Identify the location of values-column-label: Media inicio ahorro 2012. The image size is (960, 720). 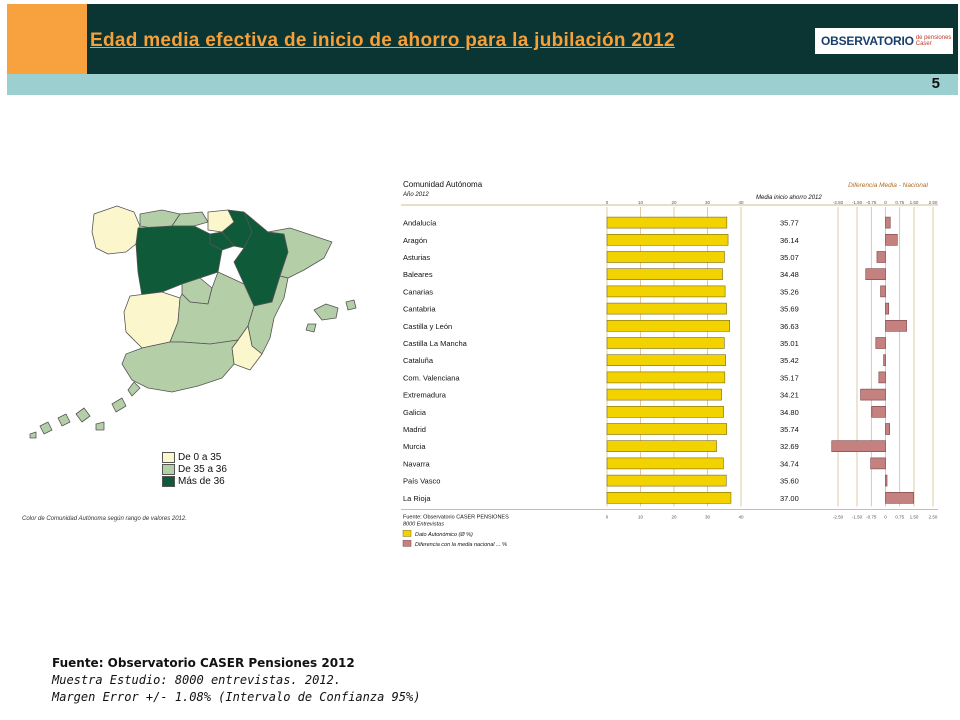
(789, 198).